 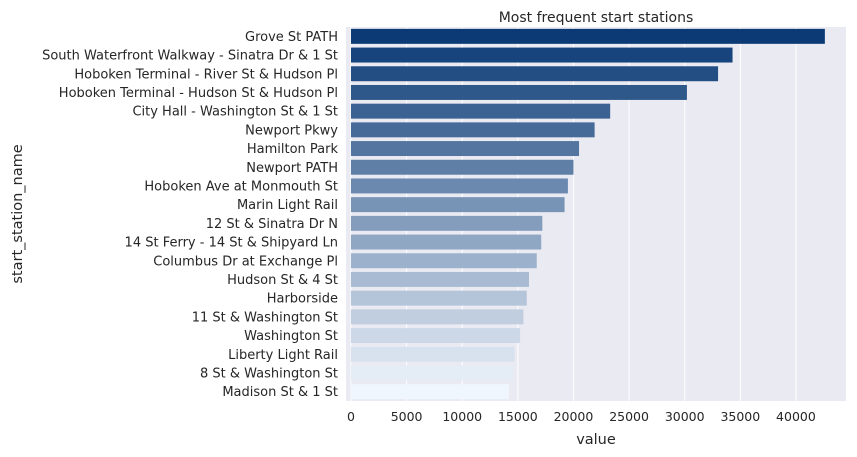 I want to click on y-tick-label: Hudson St & 4 St, so click(x=282, y=280).